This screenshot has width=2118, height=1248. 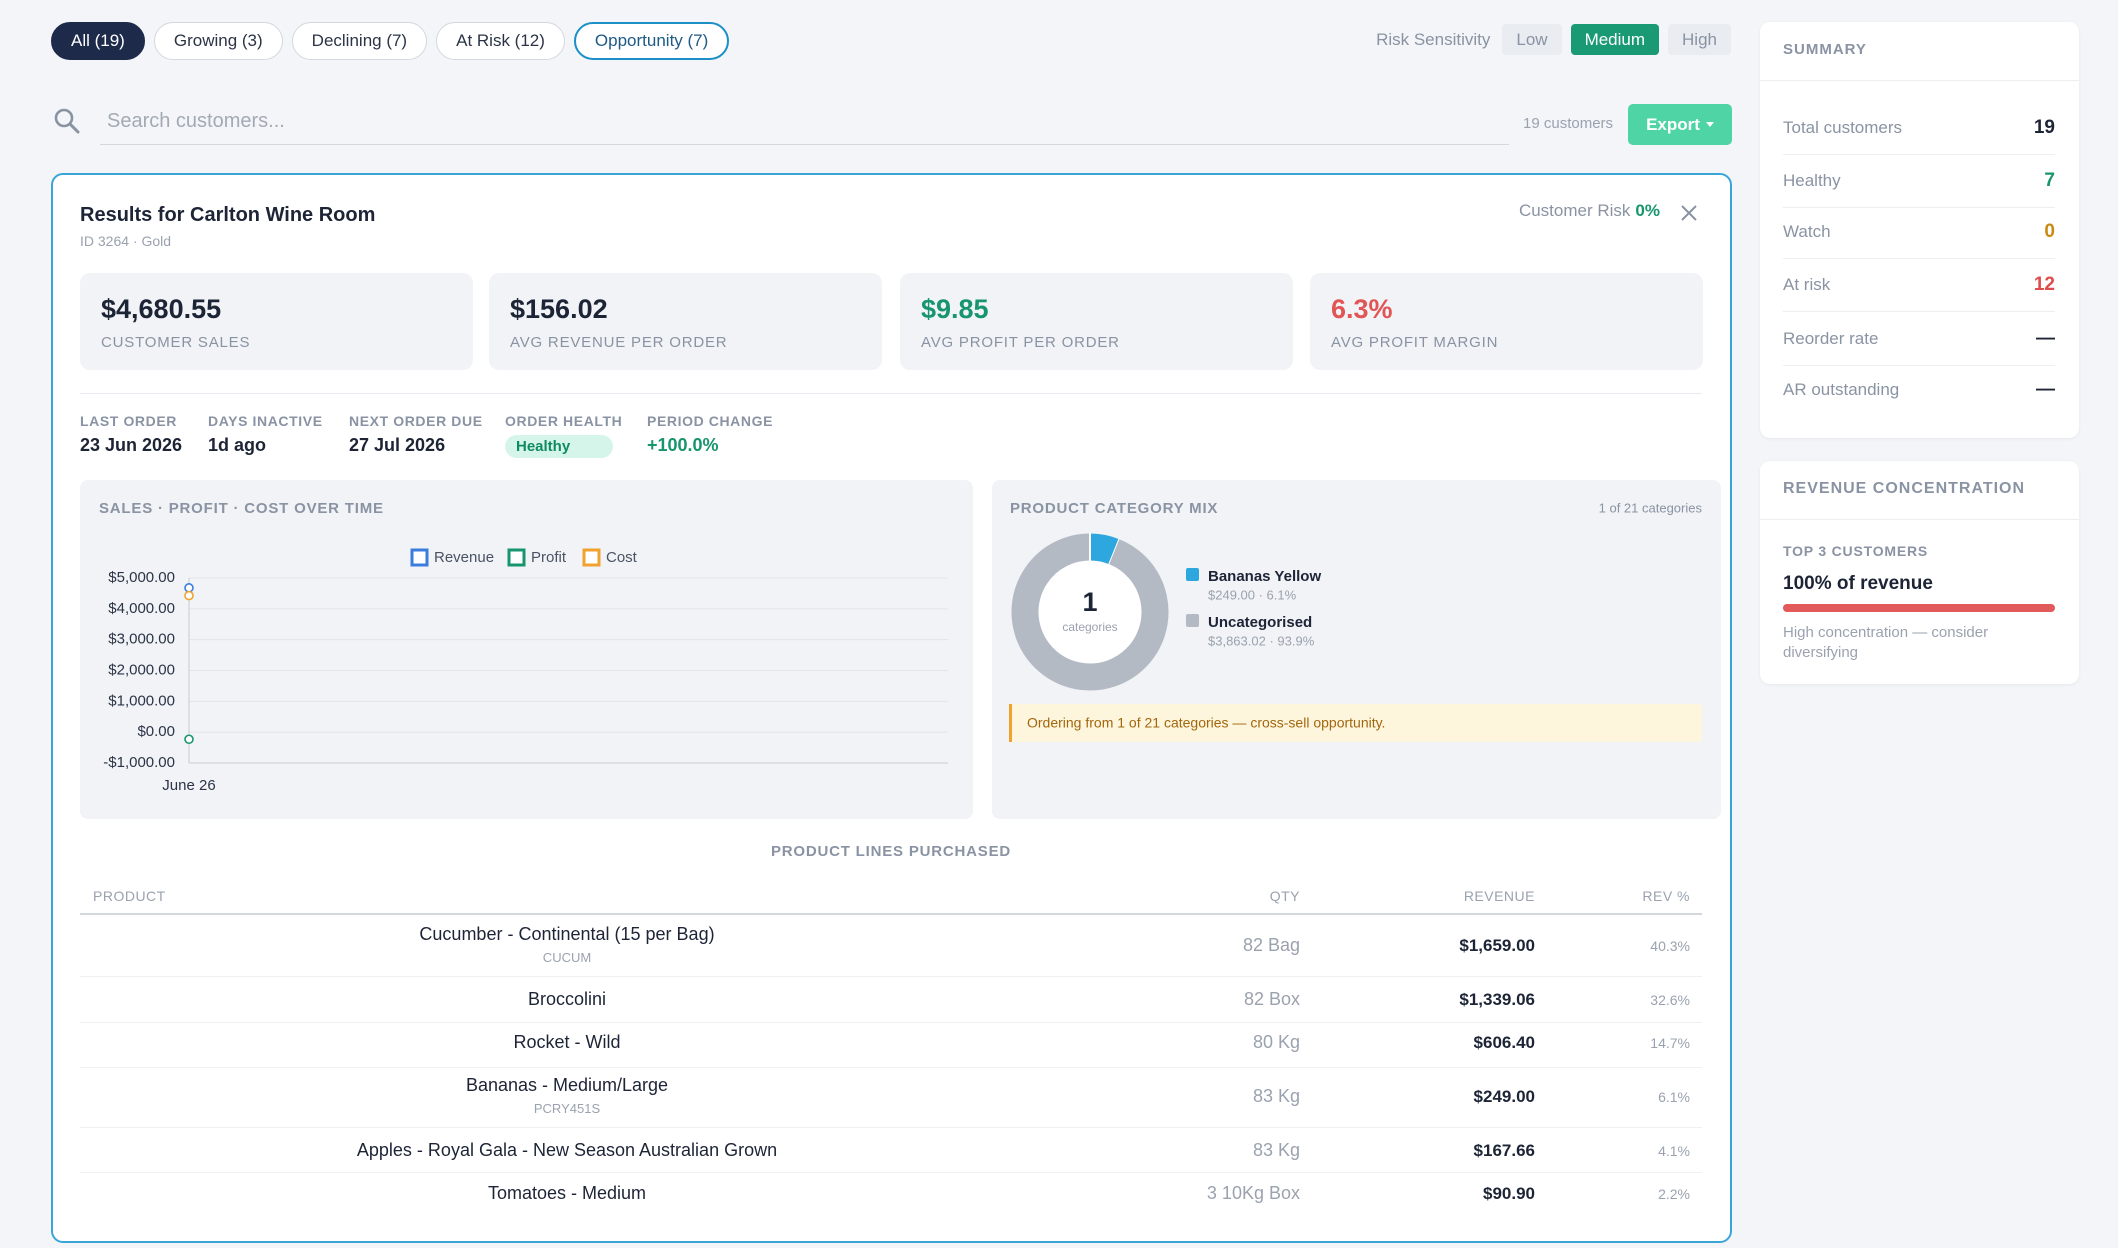 What do you see at coordinates (161, 308) in the screenshot?
I see `kpi-value: $4,680.55` at bounding box center [161, 308].